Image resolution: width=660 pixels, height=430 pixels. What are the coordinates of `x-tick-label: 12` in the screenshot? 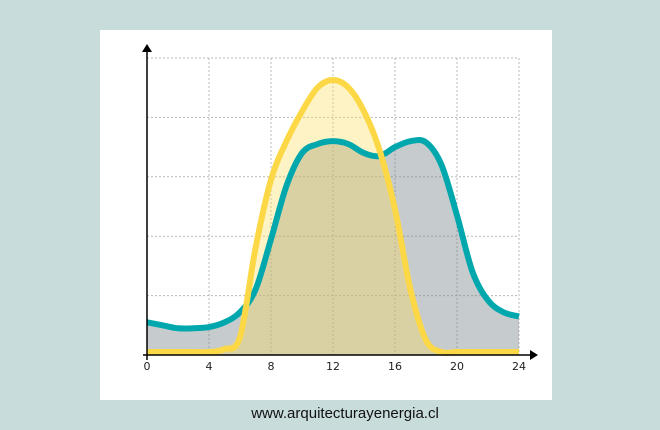 It's located at (333, 366).